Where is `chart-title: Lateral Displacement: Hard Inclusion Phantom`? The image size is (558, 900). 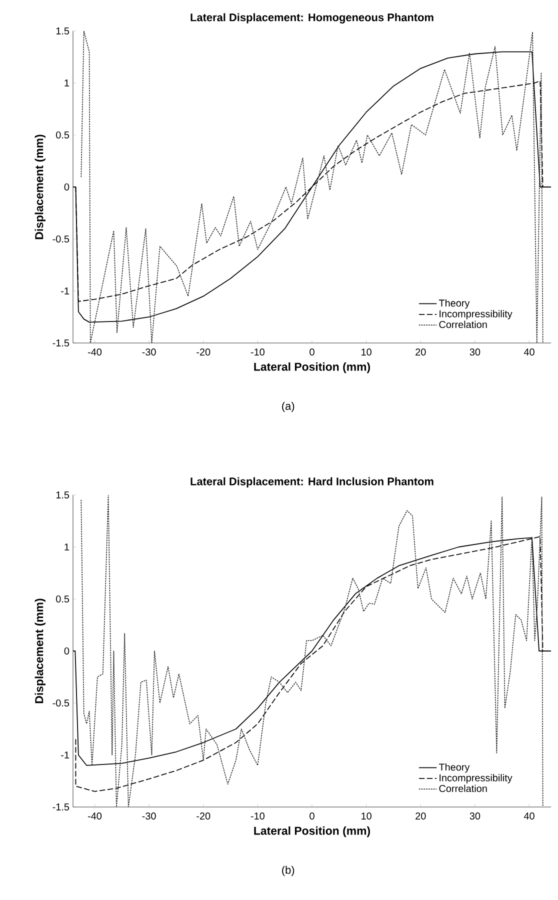 chart-title: Lateral Displacement: Hard Inclusion Phantom is located at coordinates (312, 482).